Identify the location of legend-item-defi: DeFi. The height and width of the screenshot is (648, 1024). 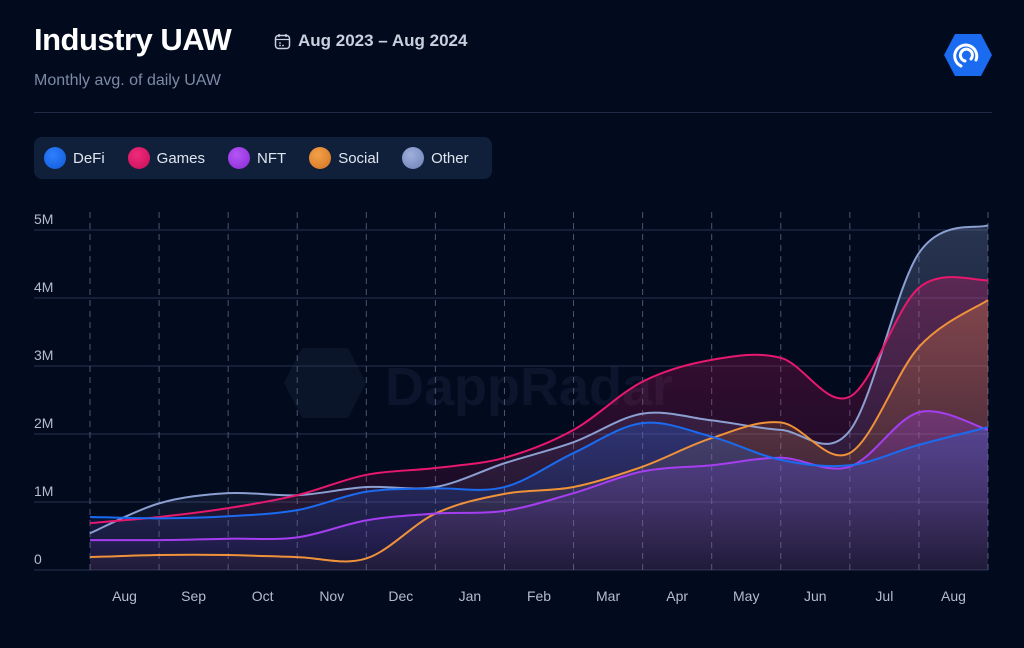
(74, 158).